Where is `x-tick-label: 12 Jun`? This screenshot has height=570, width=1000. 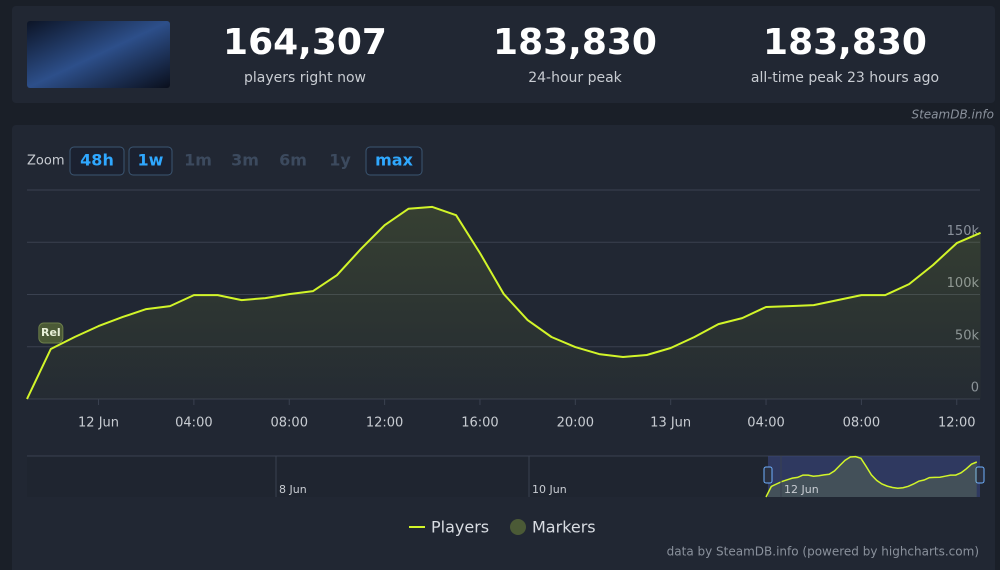
x-tick-label: 12 Jun is located at coordinates (98, 423).